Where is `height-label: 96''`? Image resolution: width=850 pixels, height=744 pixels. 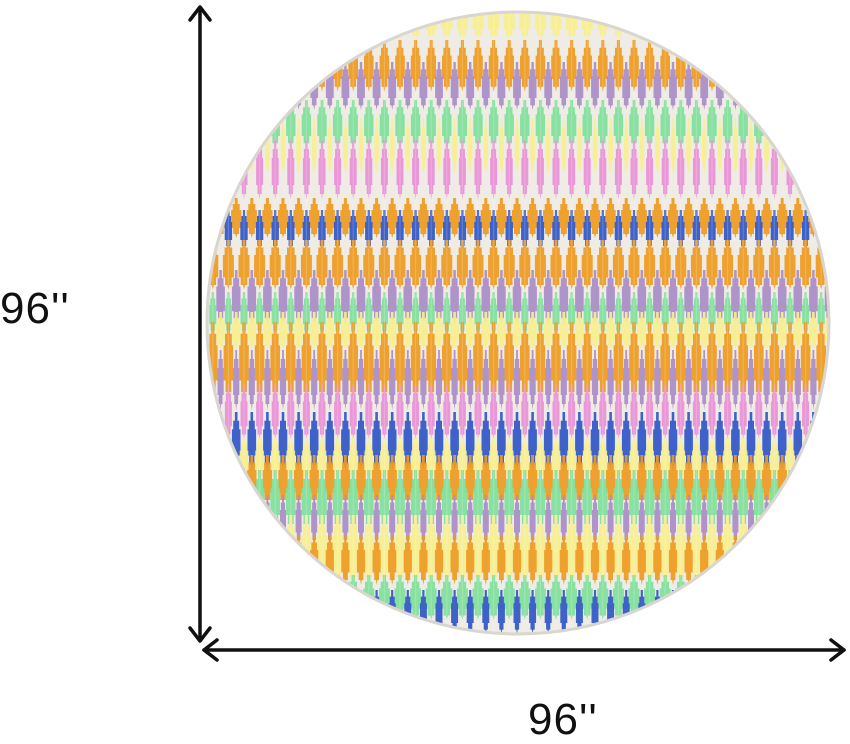 height-label: 96'' is located at coordinates (35, 308).